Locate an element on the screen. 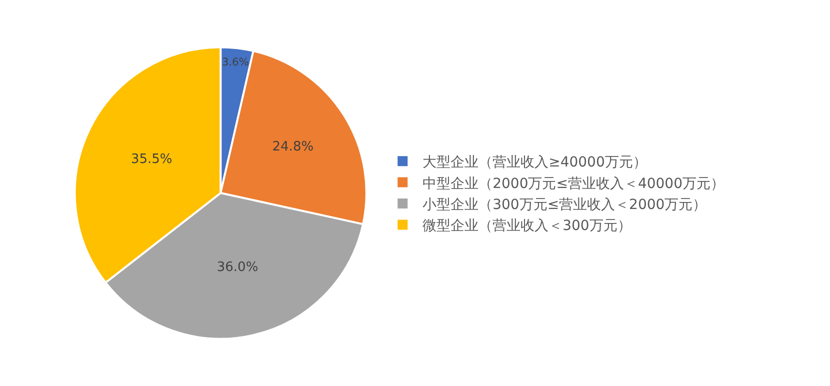  legend-label: 微型企业（营业收入＜300万元） is located at coordinates (527, 226).